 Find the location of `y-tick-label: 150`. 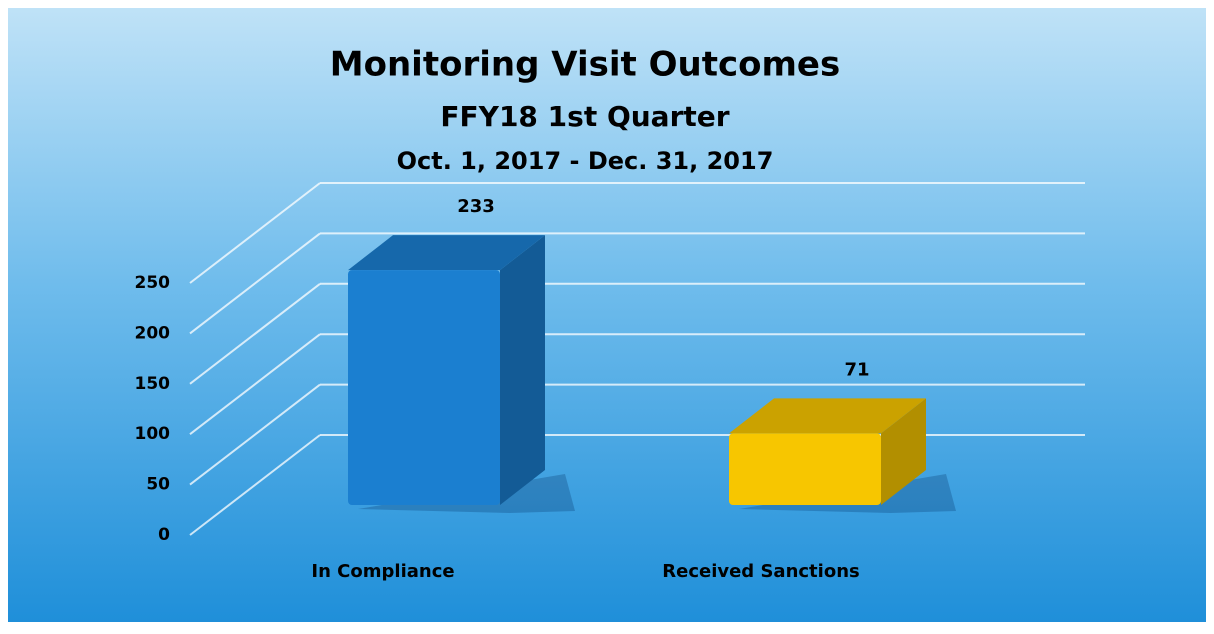

y-tick-label: 150 is located at coordinates (153, 384).